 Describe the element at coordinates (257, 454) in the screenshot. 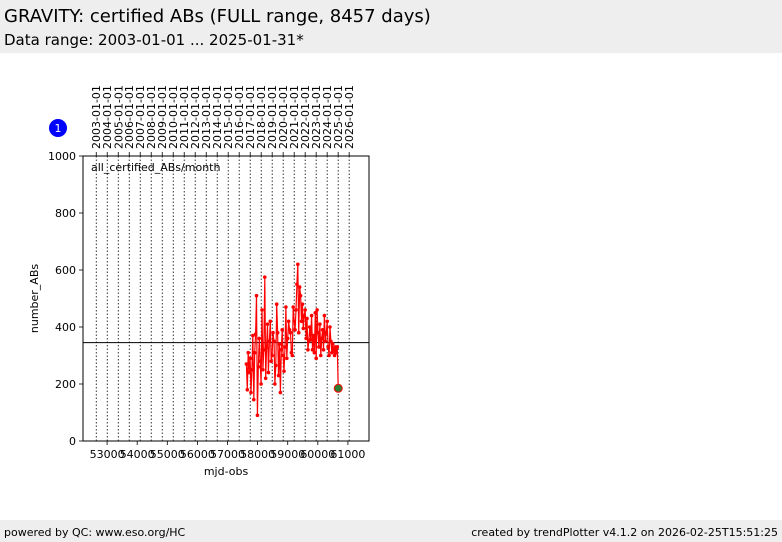

I see `x-tick-label: 58000` at that location.